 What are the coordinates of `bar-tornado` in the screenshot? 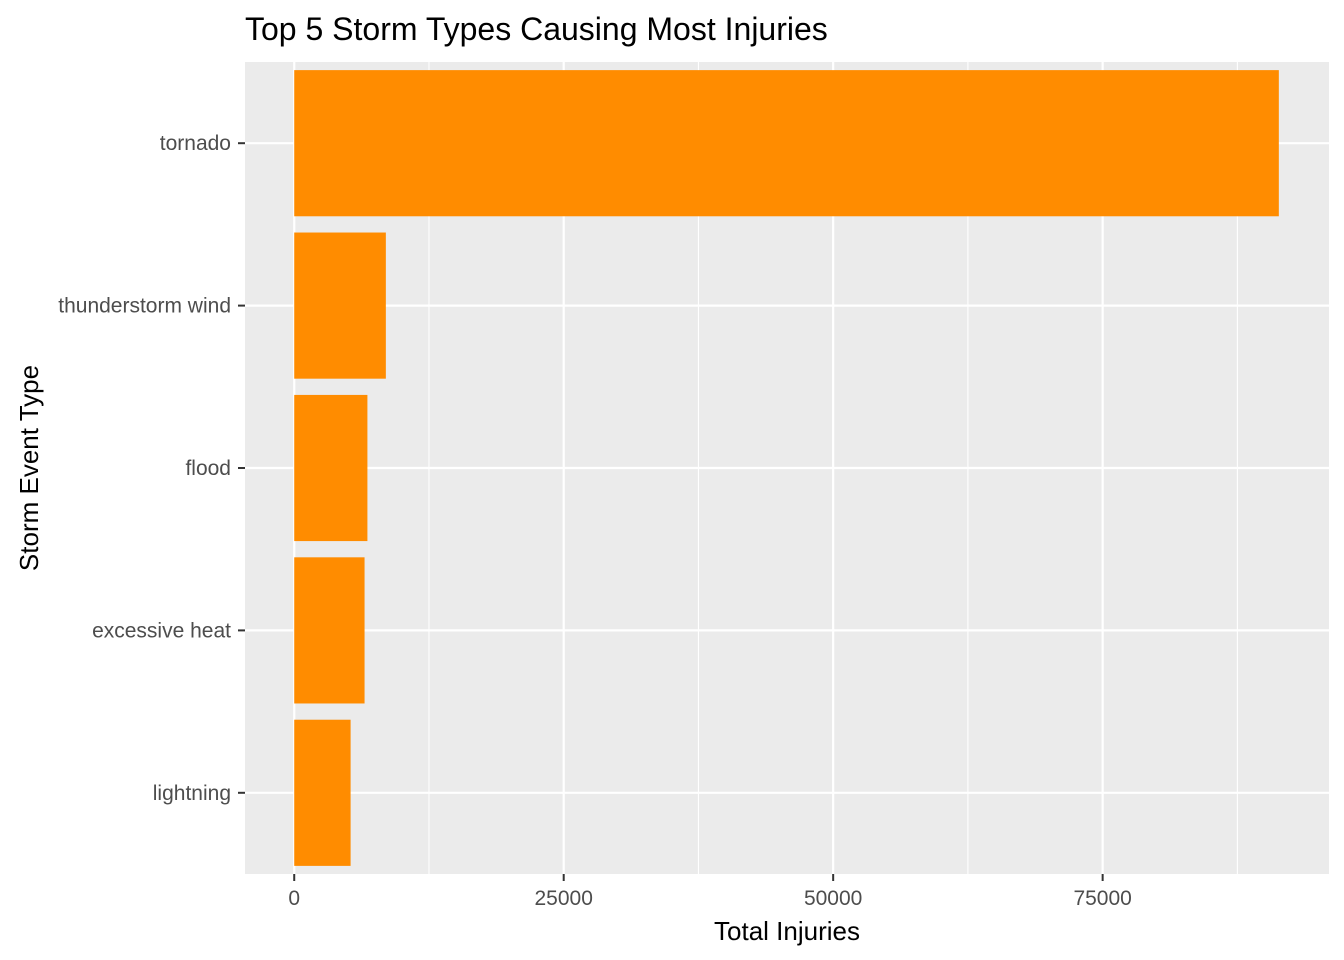 It's located at (786, 143).